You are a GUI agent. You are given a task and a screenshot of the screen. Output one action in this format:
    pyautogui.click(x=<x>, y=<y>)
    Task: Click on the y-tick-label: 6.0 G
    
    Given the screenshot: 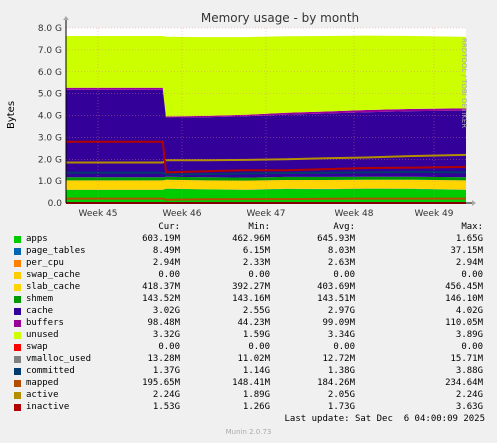 What is the action you would take?
    pyautogui.click(x=50, y=73)
    